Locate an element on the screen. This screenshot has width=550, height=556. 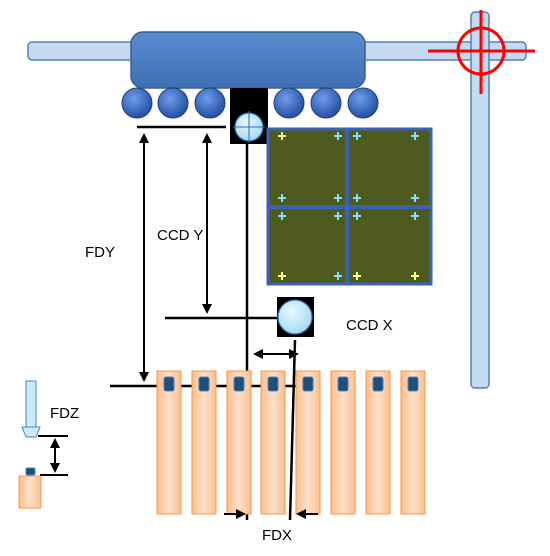
feeder-pick-axis-line is located at coordinates (292, 430).